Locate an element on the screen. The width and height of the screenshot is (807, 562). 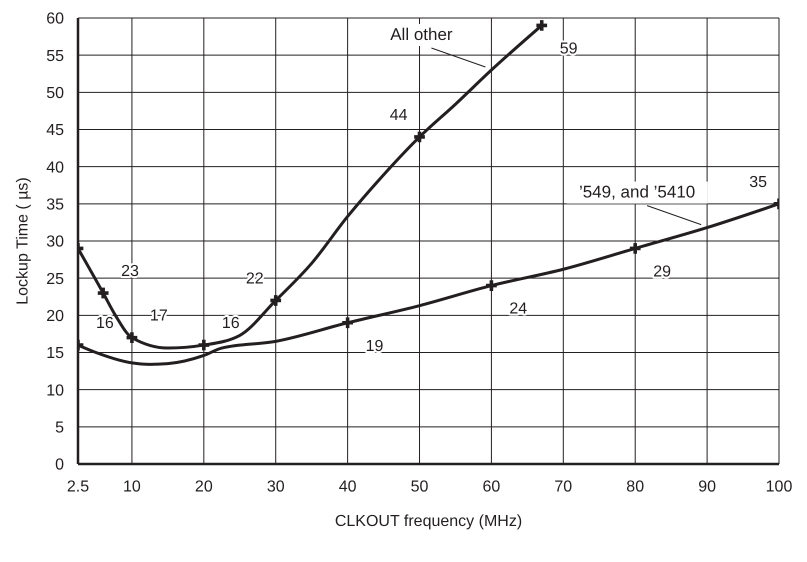
y-tick-label: 30 is located at coordinates (55, 242).